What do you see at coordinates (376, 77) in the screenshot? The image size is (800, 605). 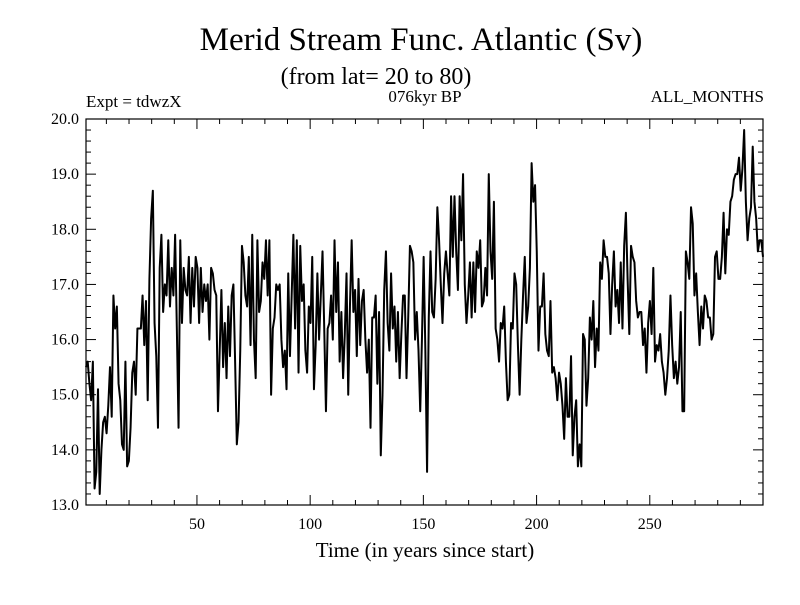 I see `chart-subtitle: (from lat= 20 to 80)` at bounding box center [376, 77].